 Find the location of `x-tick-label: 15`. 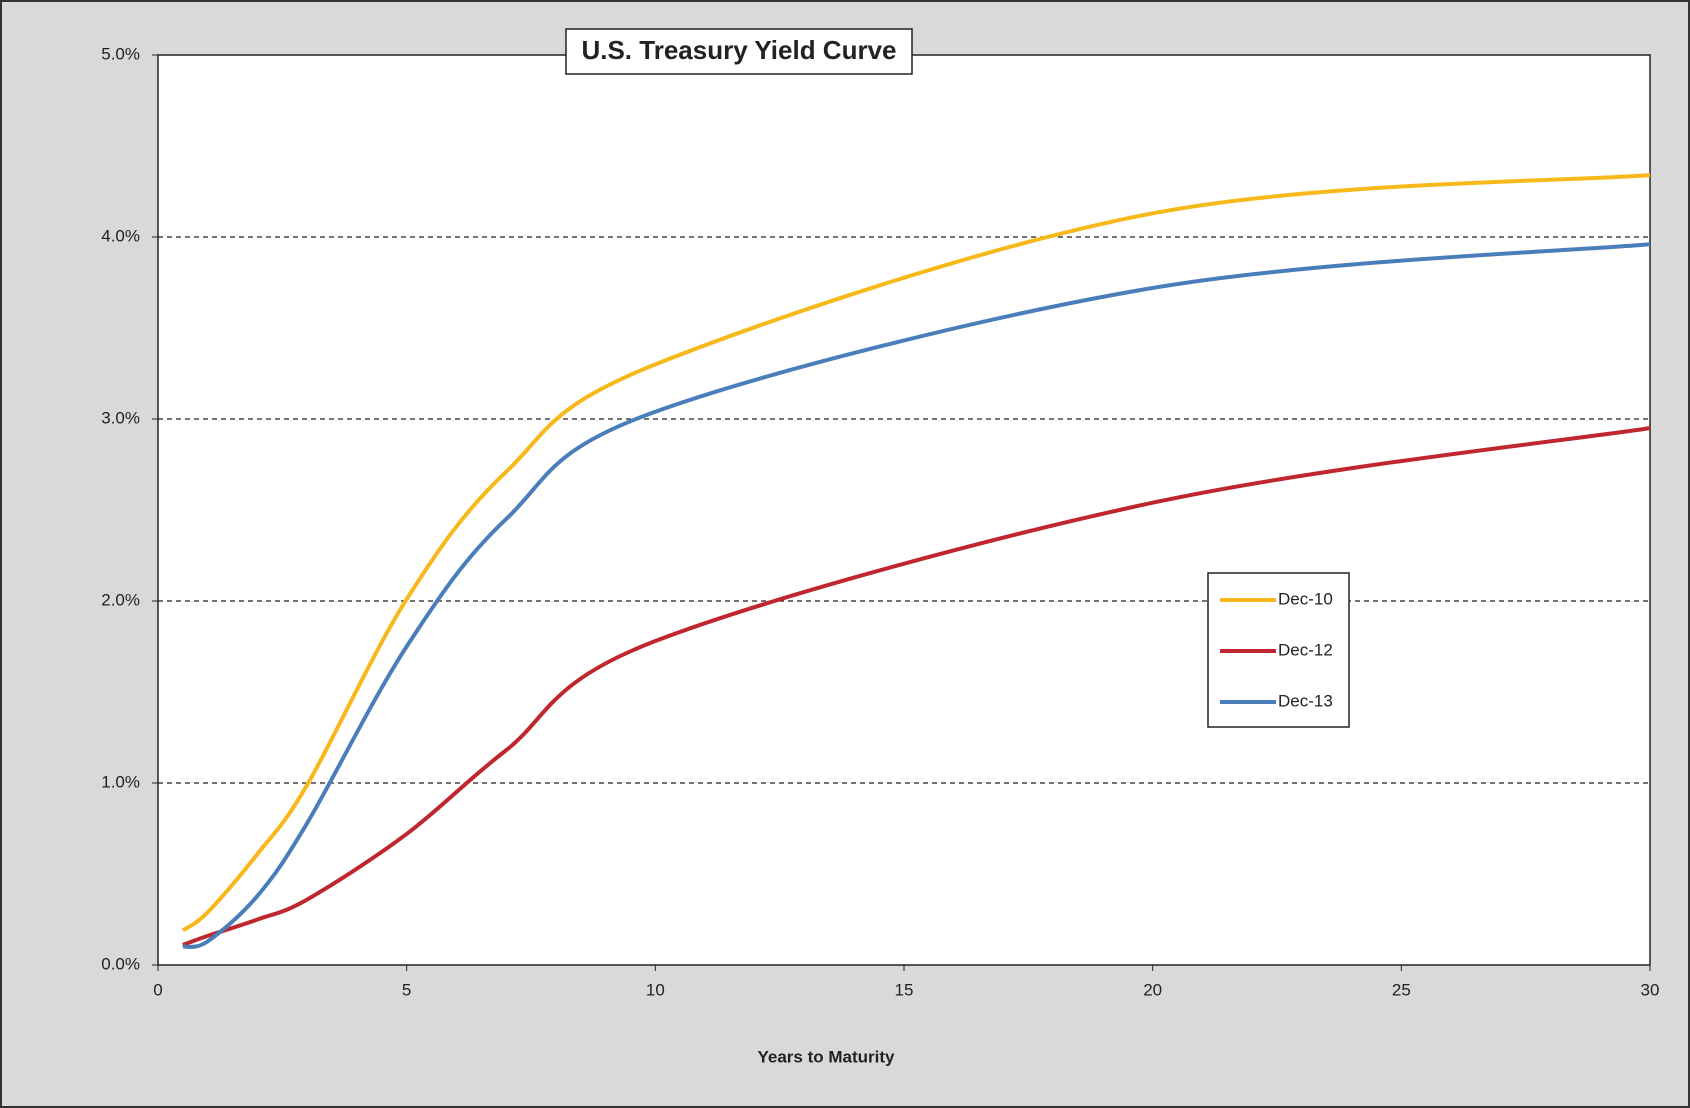

x-tick-label: 15 is located at coordinates (904, 989).